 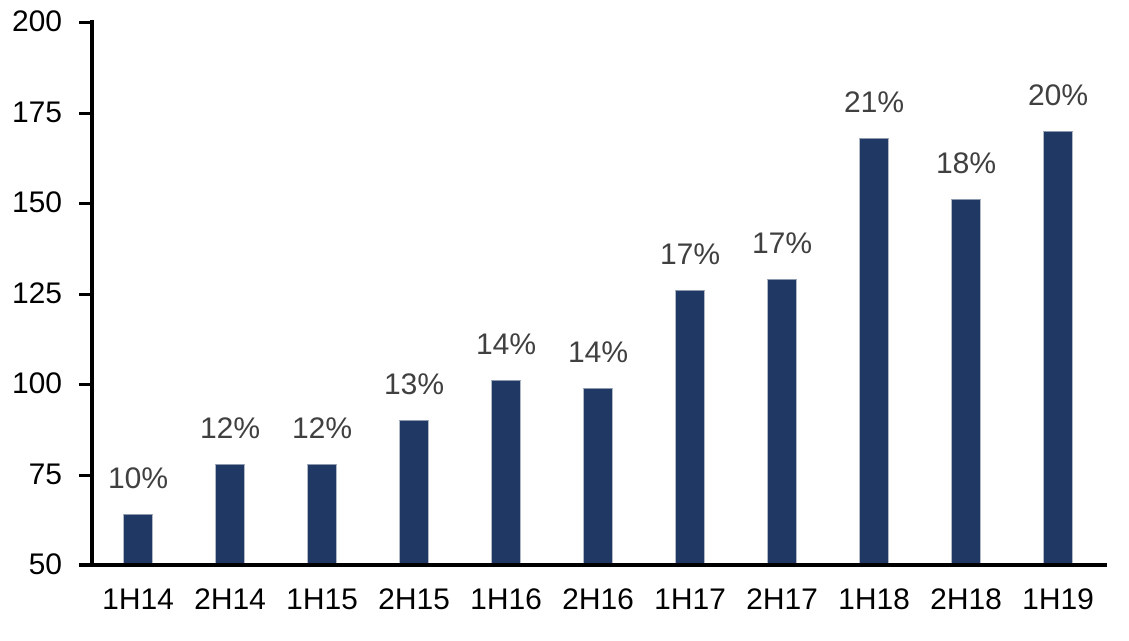 I want to click on x-axis-tick-label: 2H14, so click(x=230, y=599).